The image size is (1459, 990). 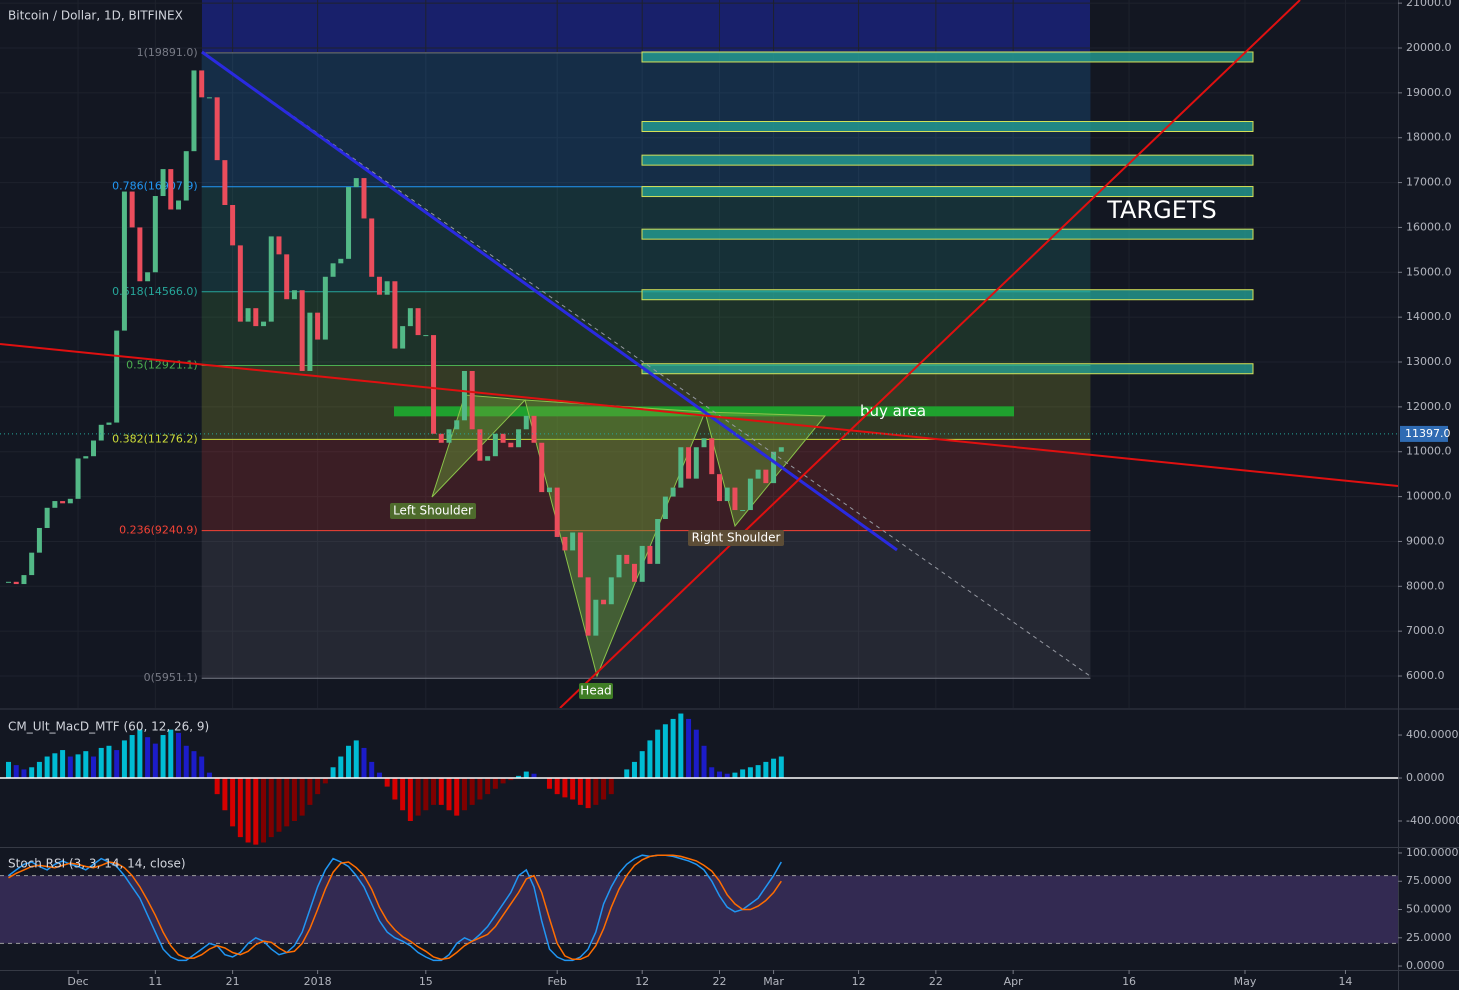 What do you see at coordinates (1429, 451) in the screenshot?
I see `y-tick-label: 11000.0` at bounding box center [1429, 451].